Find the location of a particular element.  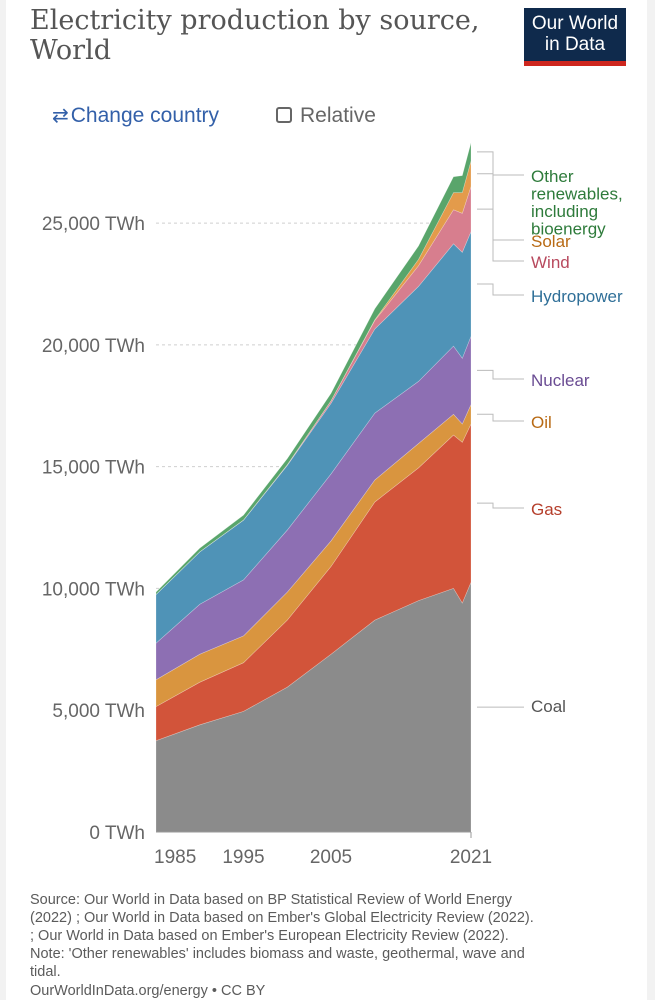

legend-label-other-renewables-including-bioenergy: bioenergy is located at coordinates (568, 229).